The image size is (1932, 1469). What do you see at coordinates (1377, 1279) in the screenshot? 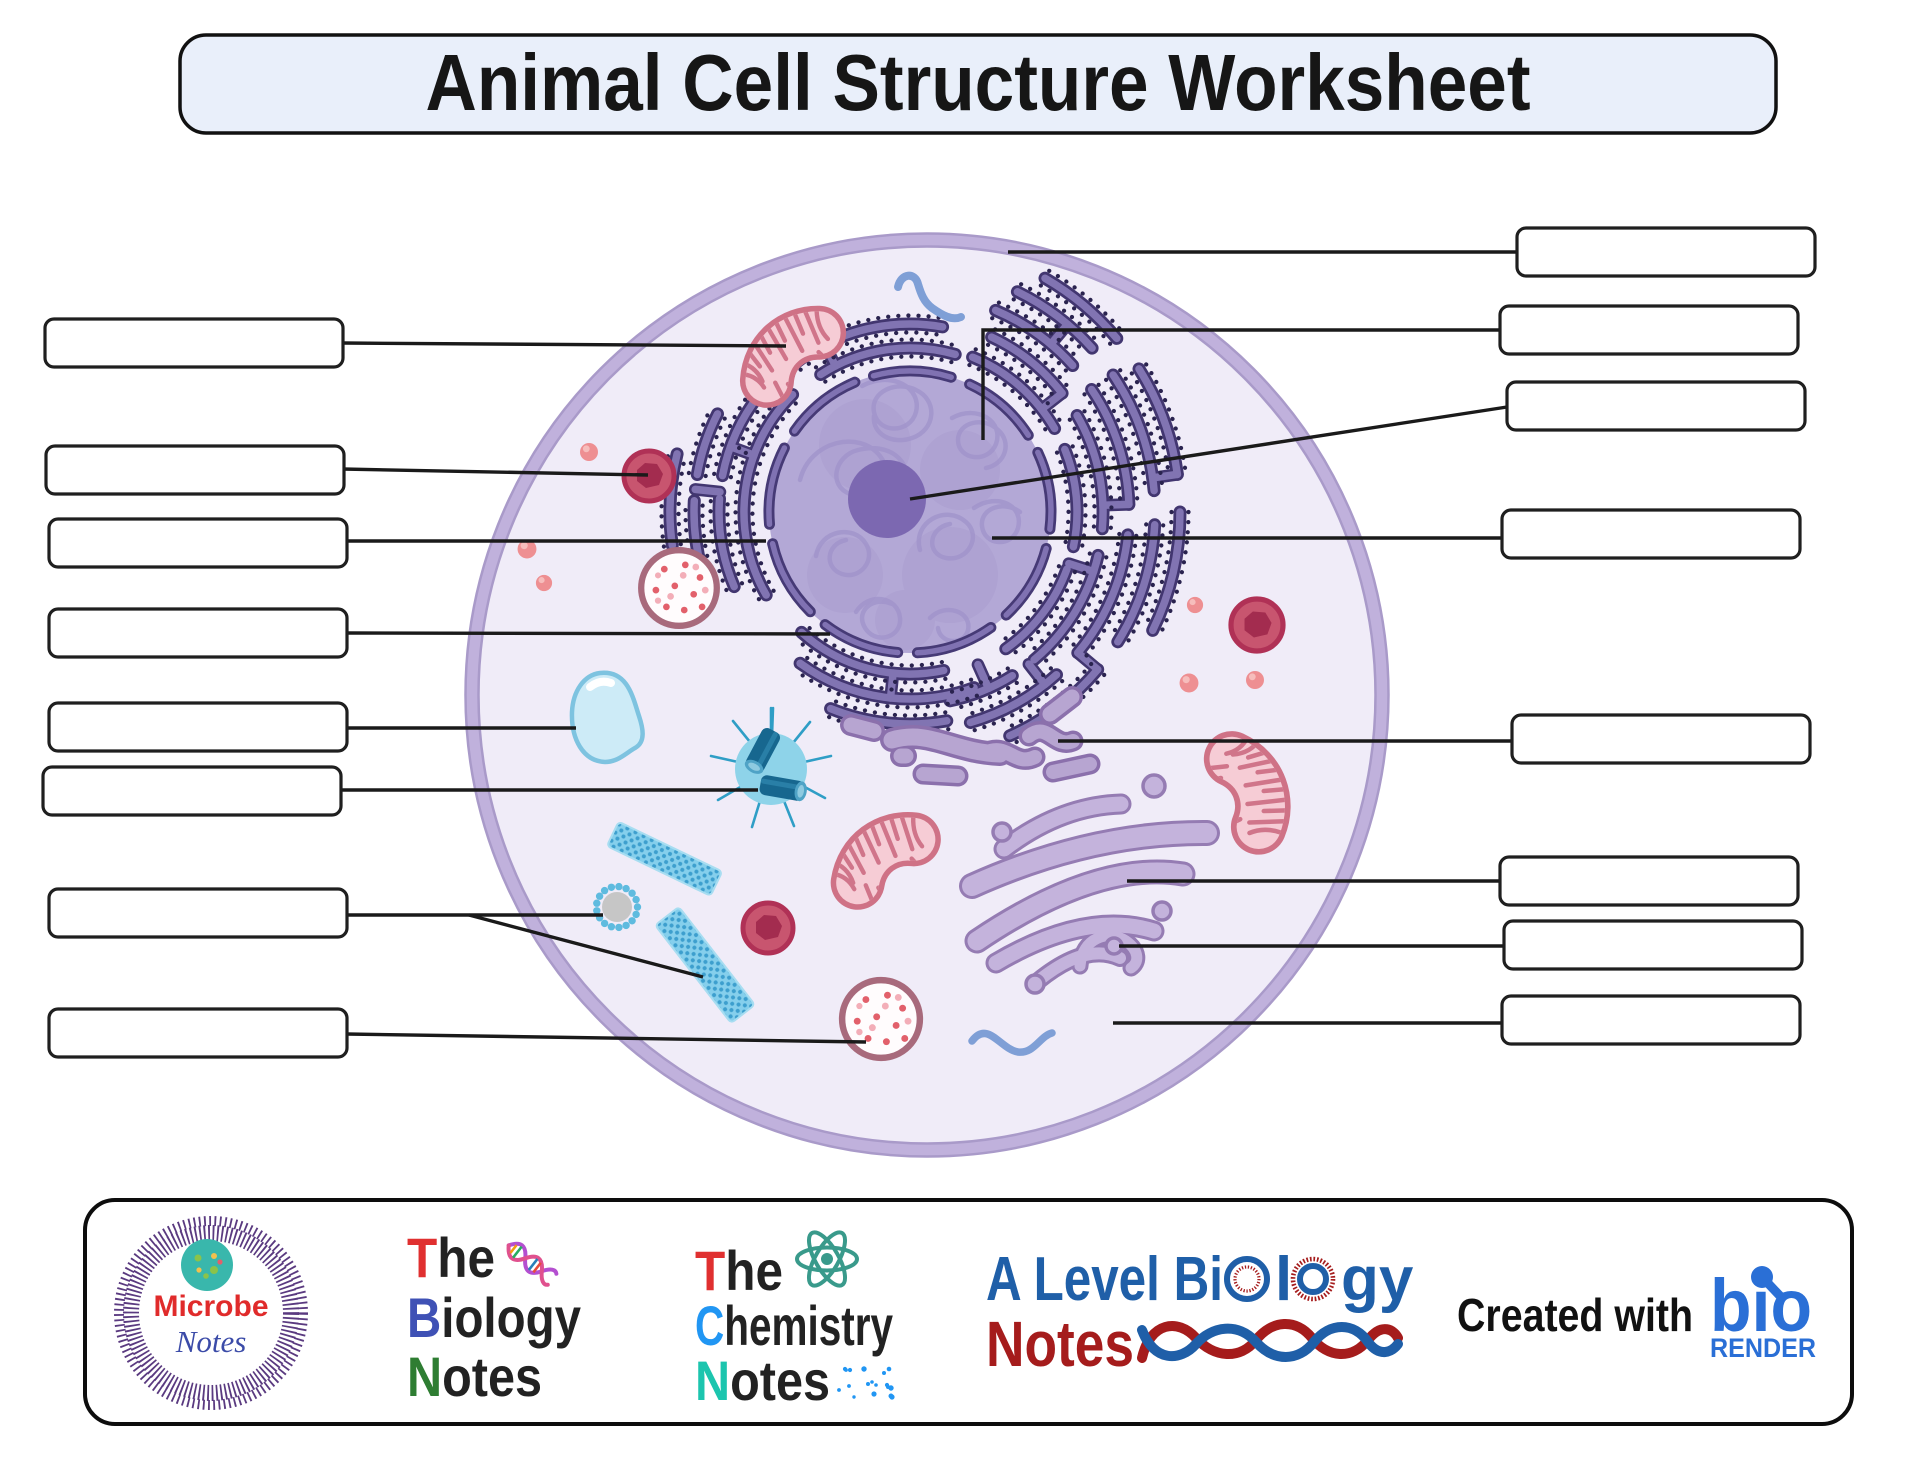
I see `svg-text: gy` at bounding box center [1377, 1279].